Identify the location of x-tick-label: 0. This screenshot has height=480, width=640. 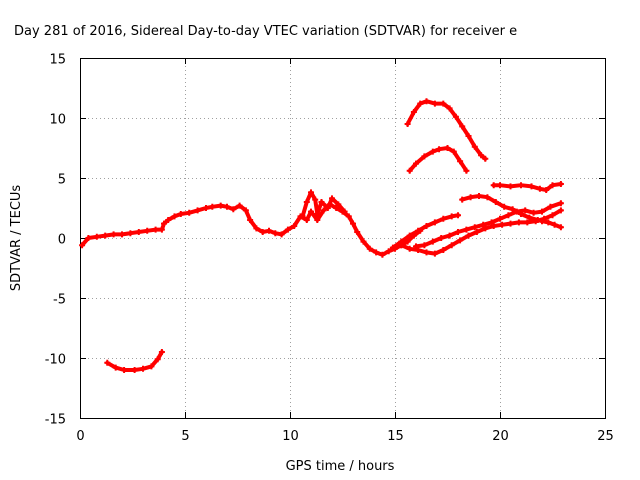
(80, 436).